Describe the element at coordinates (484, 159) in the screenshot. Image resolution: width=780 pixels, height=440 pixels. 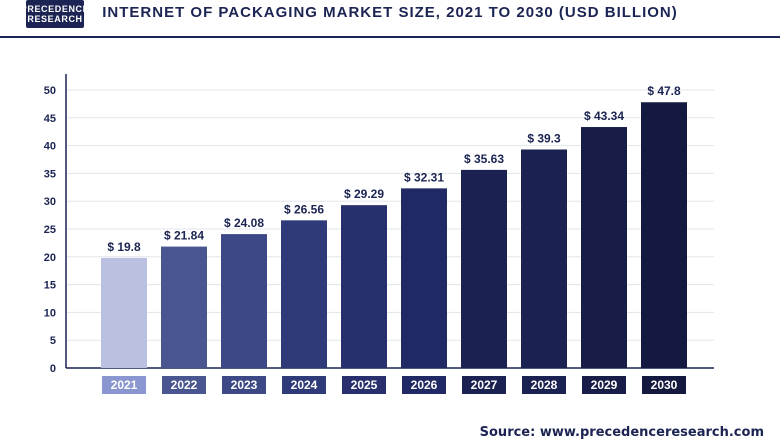
I see `bar-value-label: $ 35.63` at that location.